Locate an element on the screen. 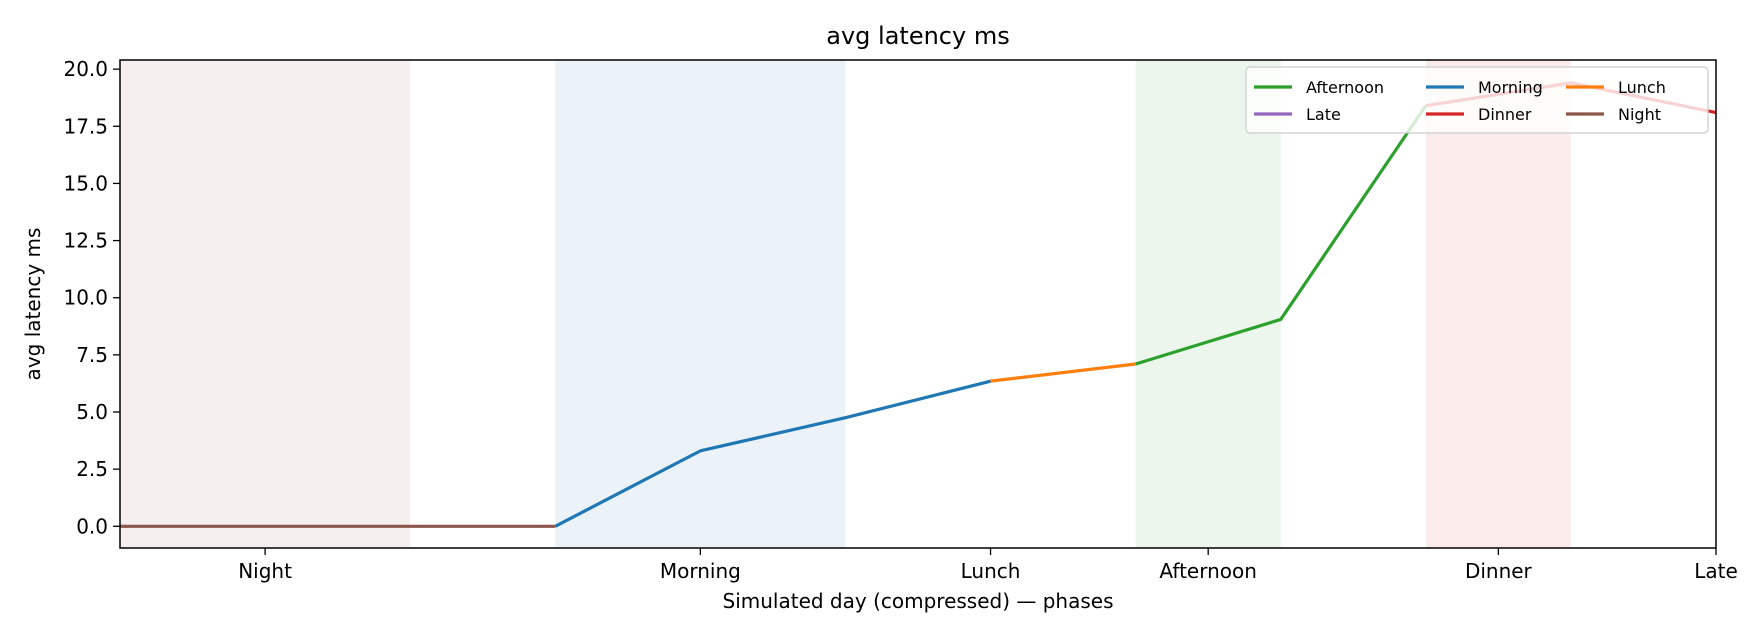  phase-band-night is located at coordinates (265, 304).